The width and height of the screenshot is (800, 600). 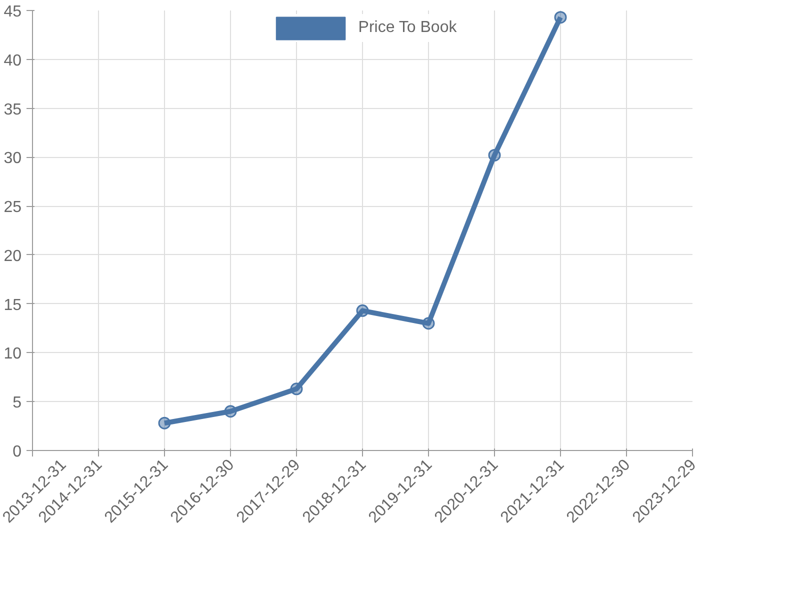 What do you see at coordinates (407, 28) in the screenshot?
I see `legend-label: Price To Book` at bounding box center [407, 28].